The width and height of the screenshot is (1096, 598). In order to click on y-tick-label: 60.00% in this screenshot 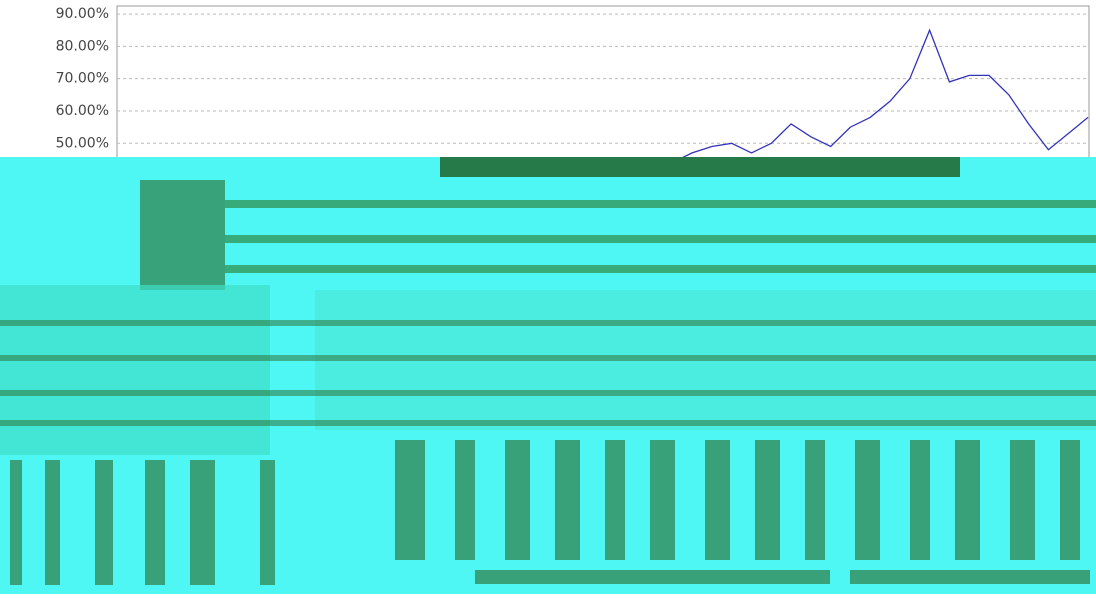, I will do `click(82, 111)`.